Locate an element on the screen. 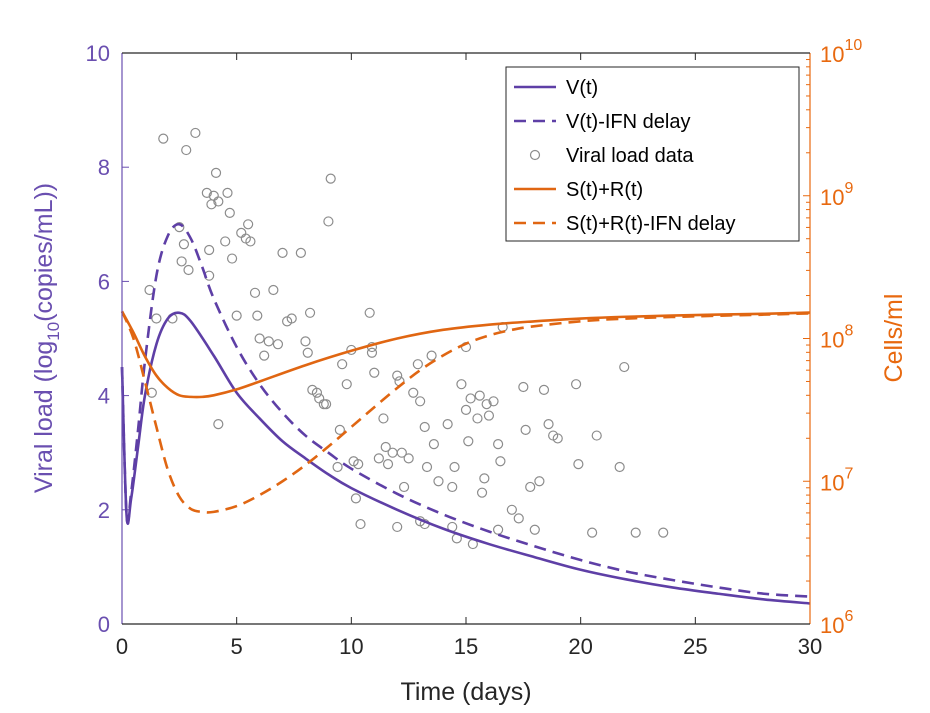 The image size is (930, 713). right-tick-exponent: 6 is located at coordinates (848, 616).